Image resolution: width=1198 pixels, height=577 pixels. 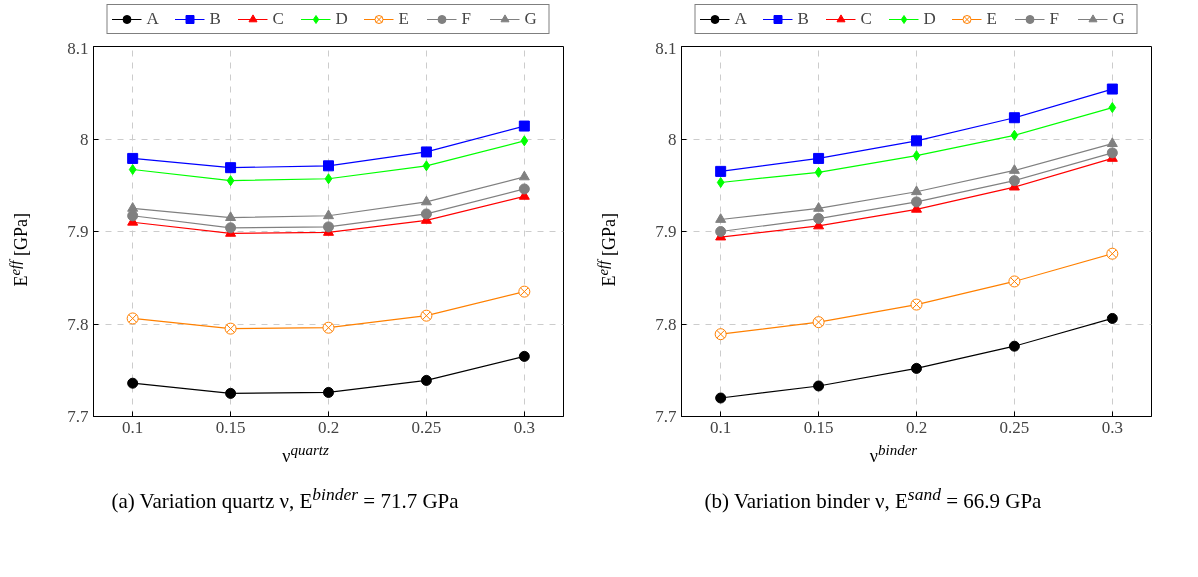 What do you see at coordinates (893, 454) in the screenshot?
I see `x-axis-title: ν$^{binder}$` at bounding box center [893, 454].